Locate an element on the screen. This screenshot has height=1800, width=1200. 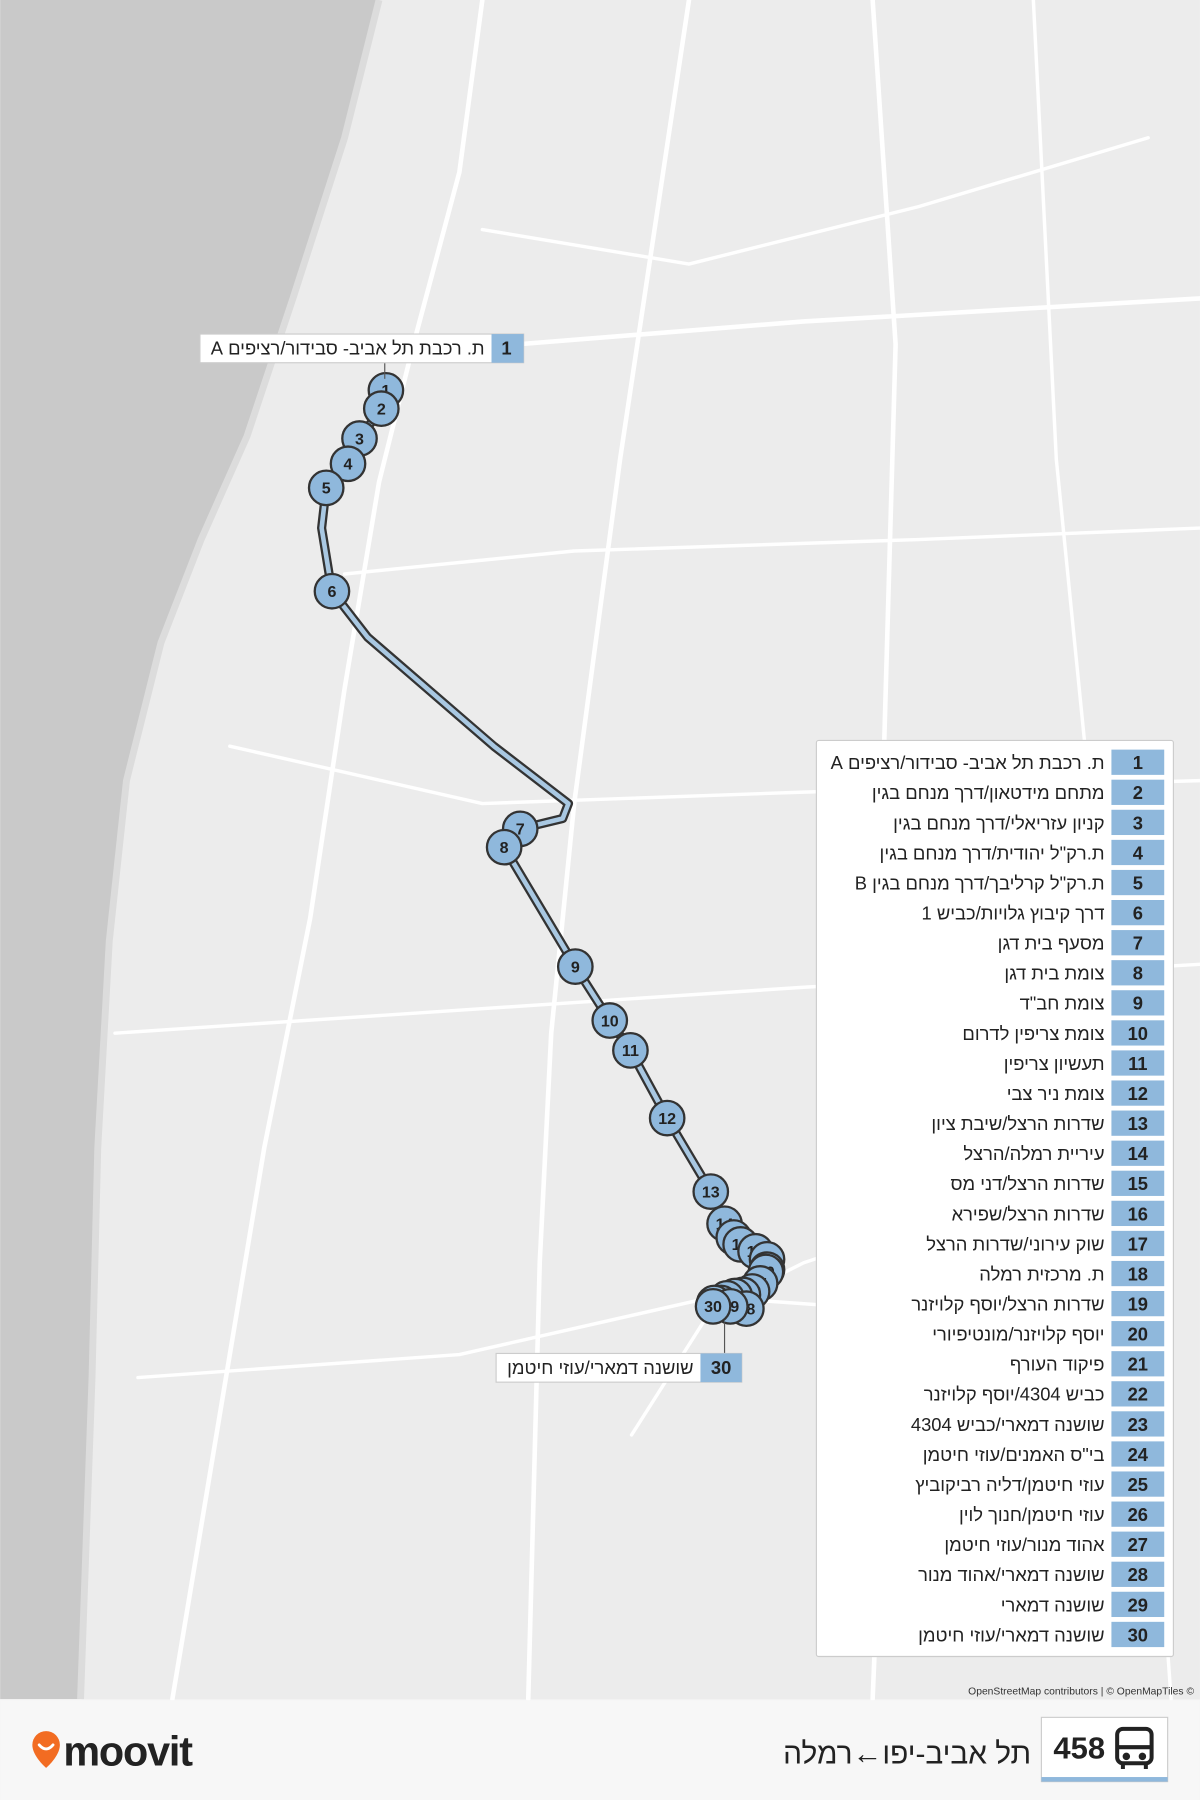
stop-marker: 10 is located at coordinates (610, 1020).